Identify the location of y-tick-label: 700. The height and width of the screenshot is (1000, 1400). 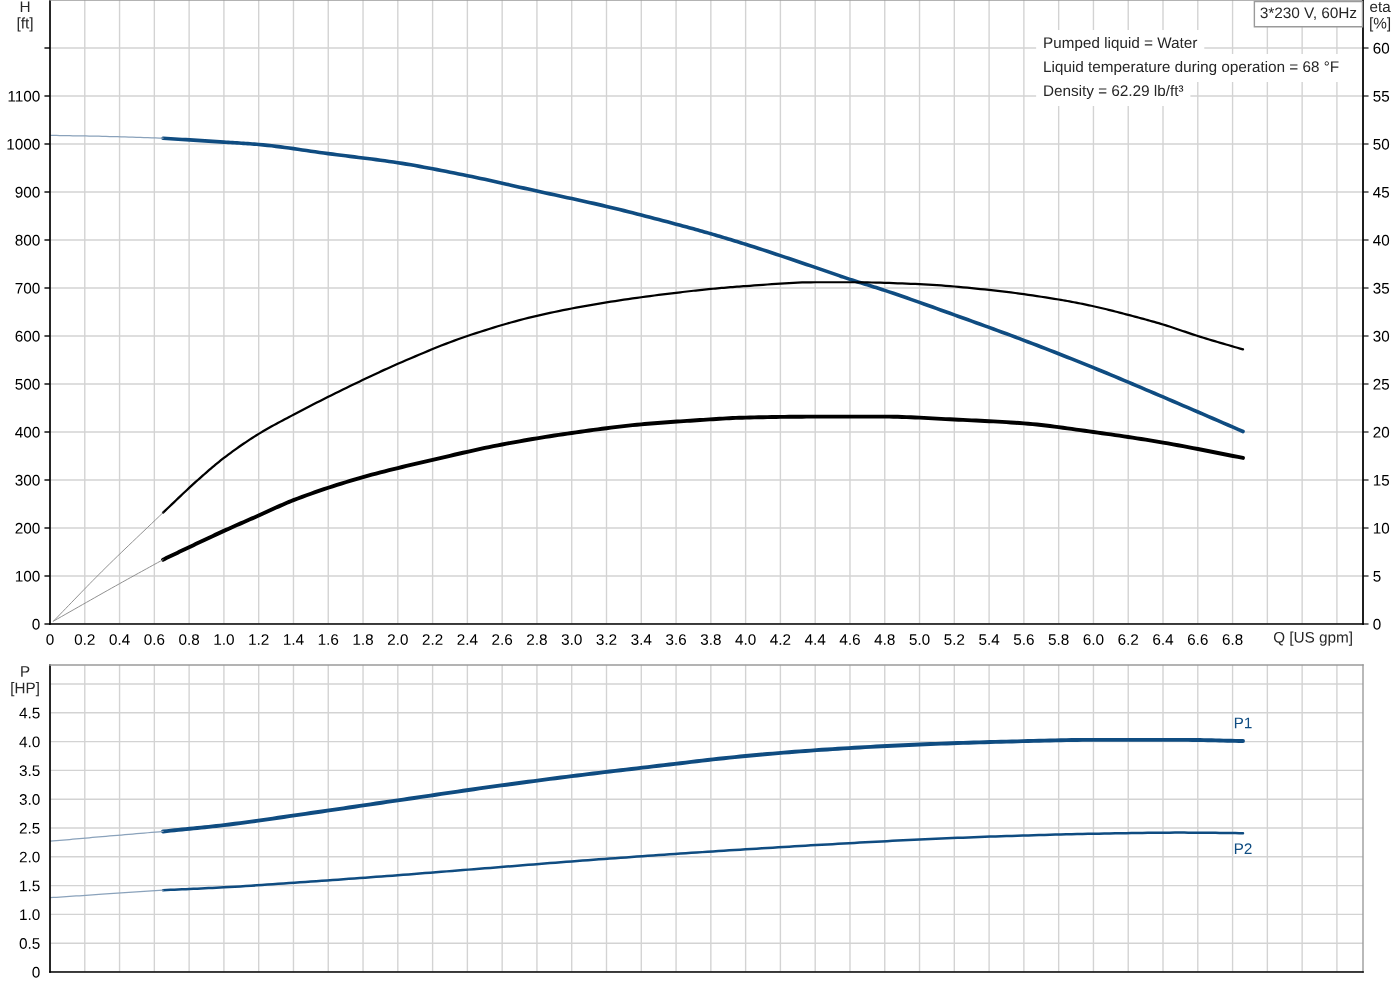
(27, 288).